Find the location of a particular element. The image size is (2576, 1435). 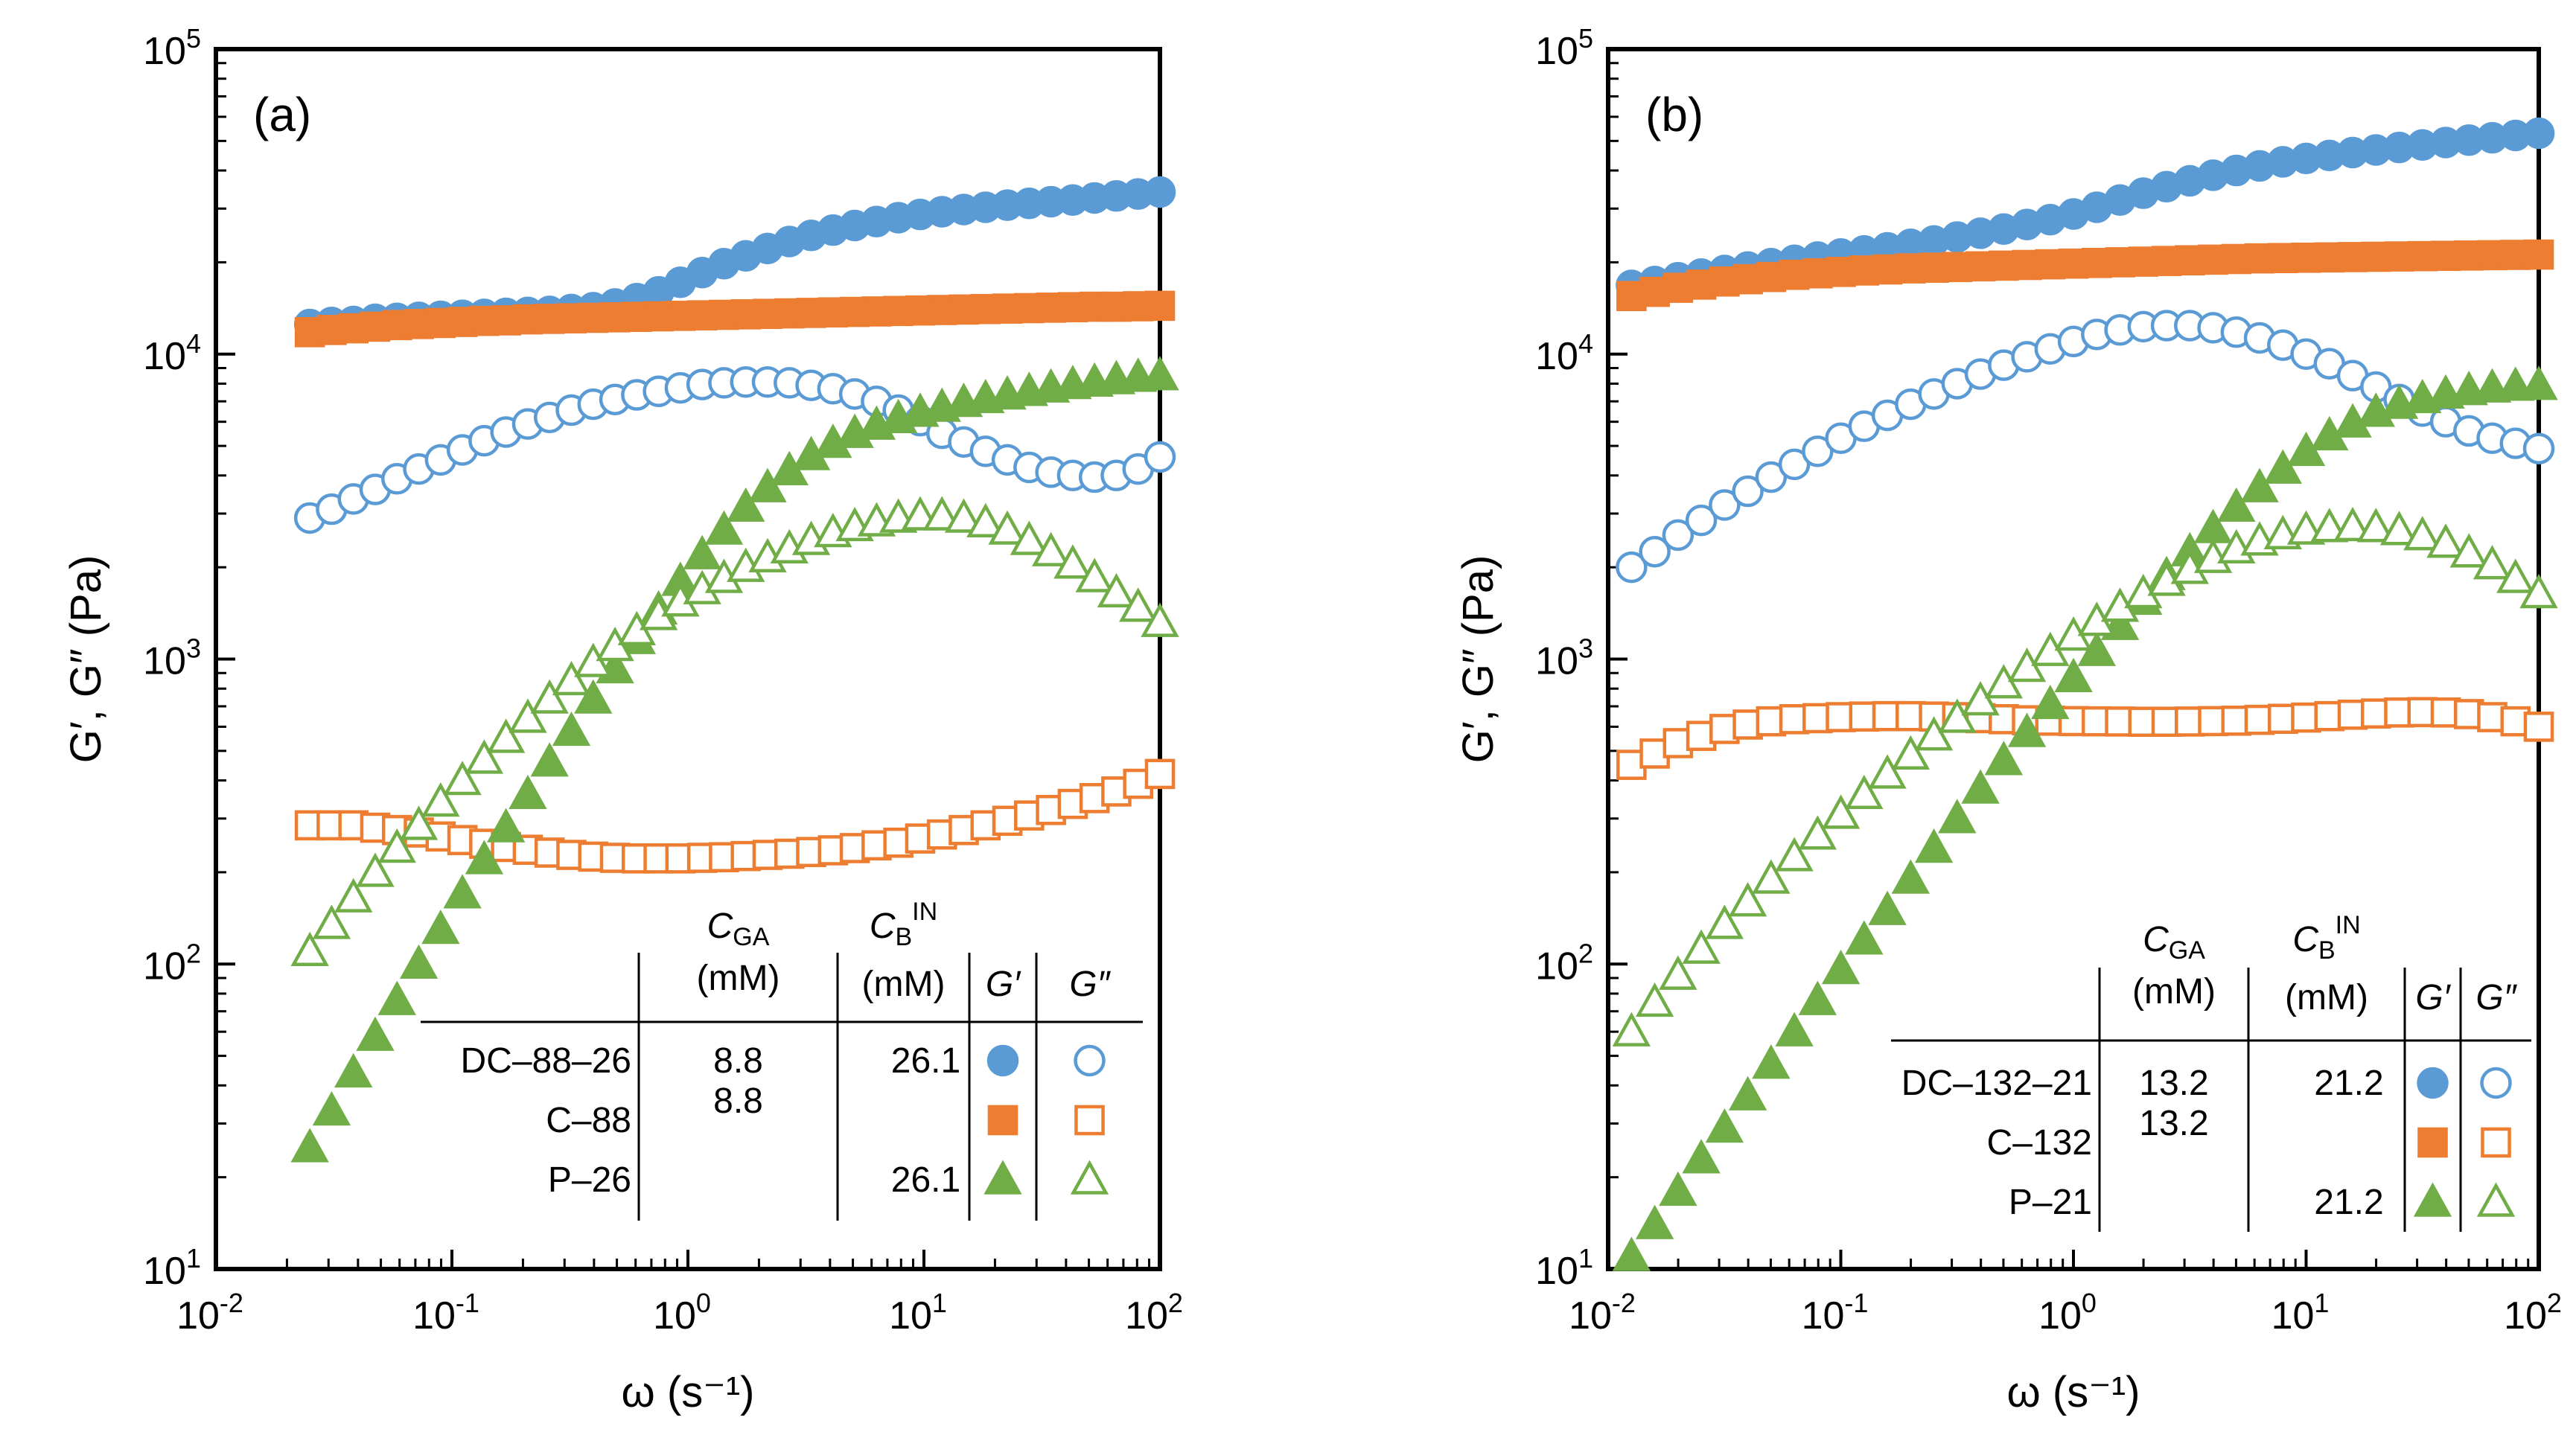

y-tick-label: 10⁵ is located at coordinates (172, 48).